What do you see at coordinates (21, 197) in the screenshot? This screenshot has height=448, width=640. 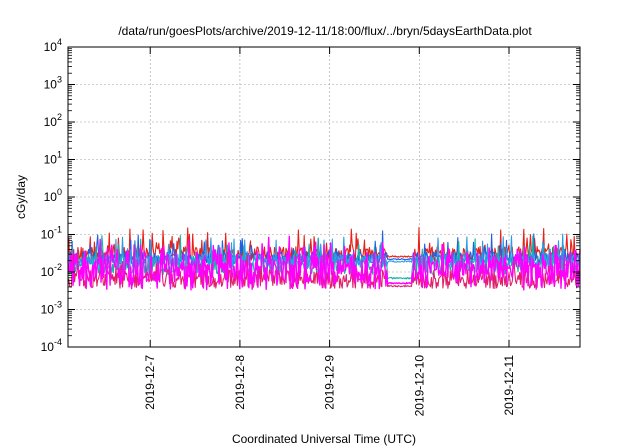 I see `y-axis-label: cGy/day` at bounding box center [21, 197].